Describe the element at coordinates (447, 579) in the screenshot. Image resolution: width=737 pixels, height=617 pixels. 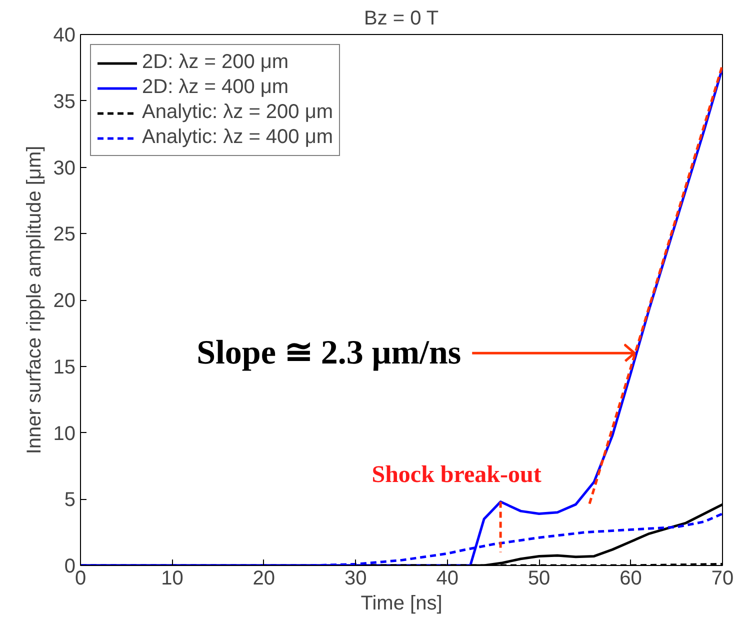
I see `x-tick-label: 40` at that location.